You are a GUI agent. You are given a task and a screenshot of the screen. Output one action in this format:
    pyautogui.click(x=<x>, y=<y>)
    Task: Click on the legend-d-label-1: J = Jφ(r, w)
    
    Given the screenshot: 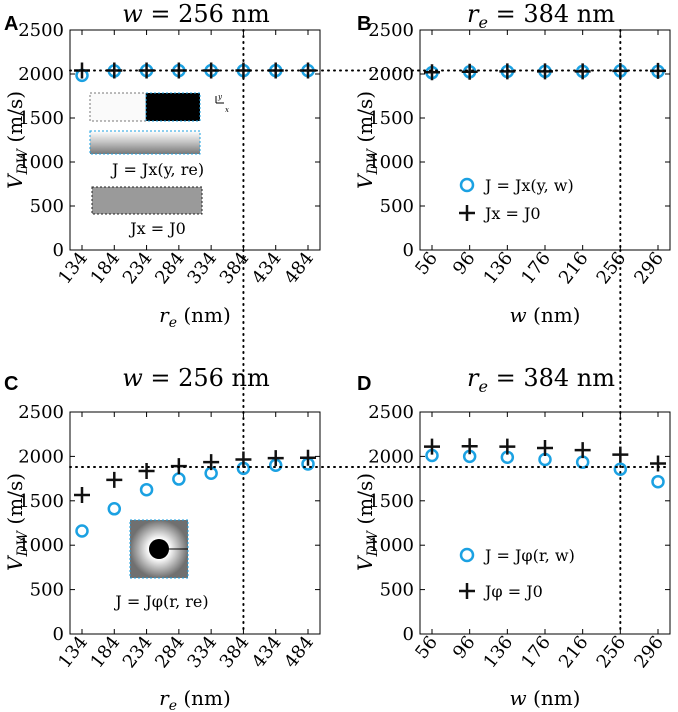 What is the action you would take?
    pyautogui.click(x=529, y=555)
    